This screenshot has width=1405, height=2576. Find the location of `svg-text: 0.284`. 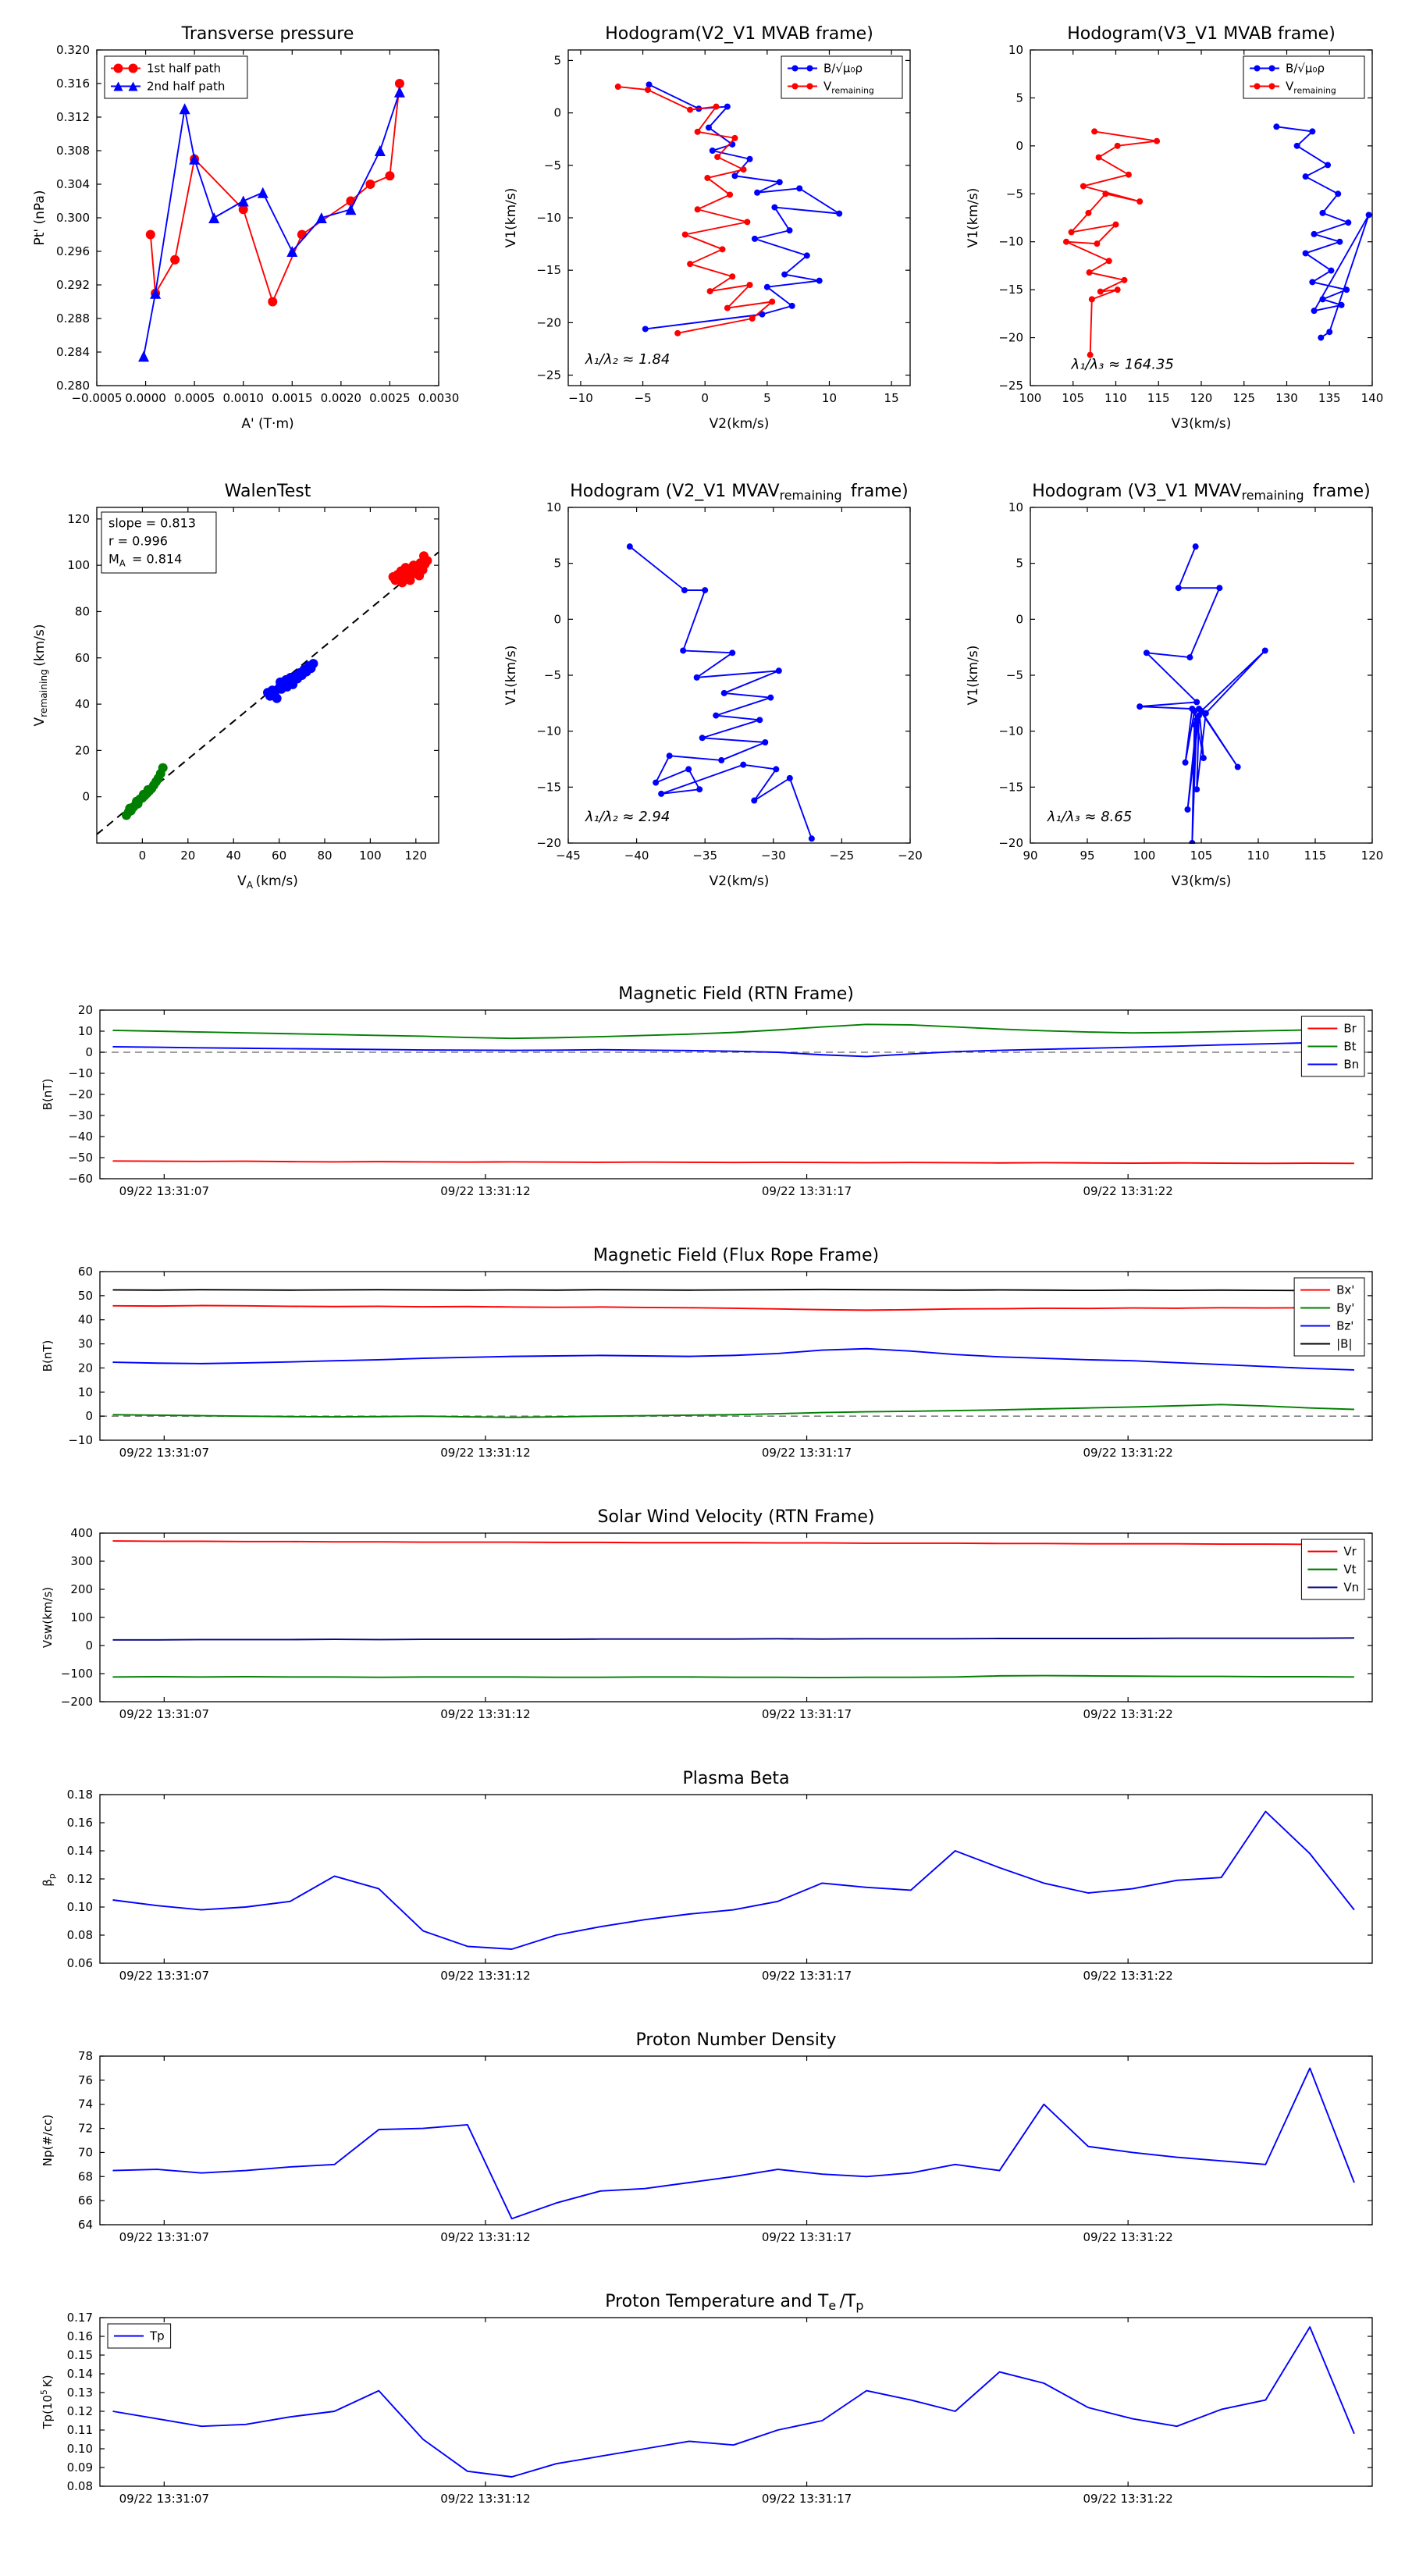

svg-text: 0.284 is located at coordinates (73, 352).